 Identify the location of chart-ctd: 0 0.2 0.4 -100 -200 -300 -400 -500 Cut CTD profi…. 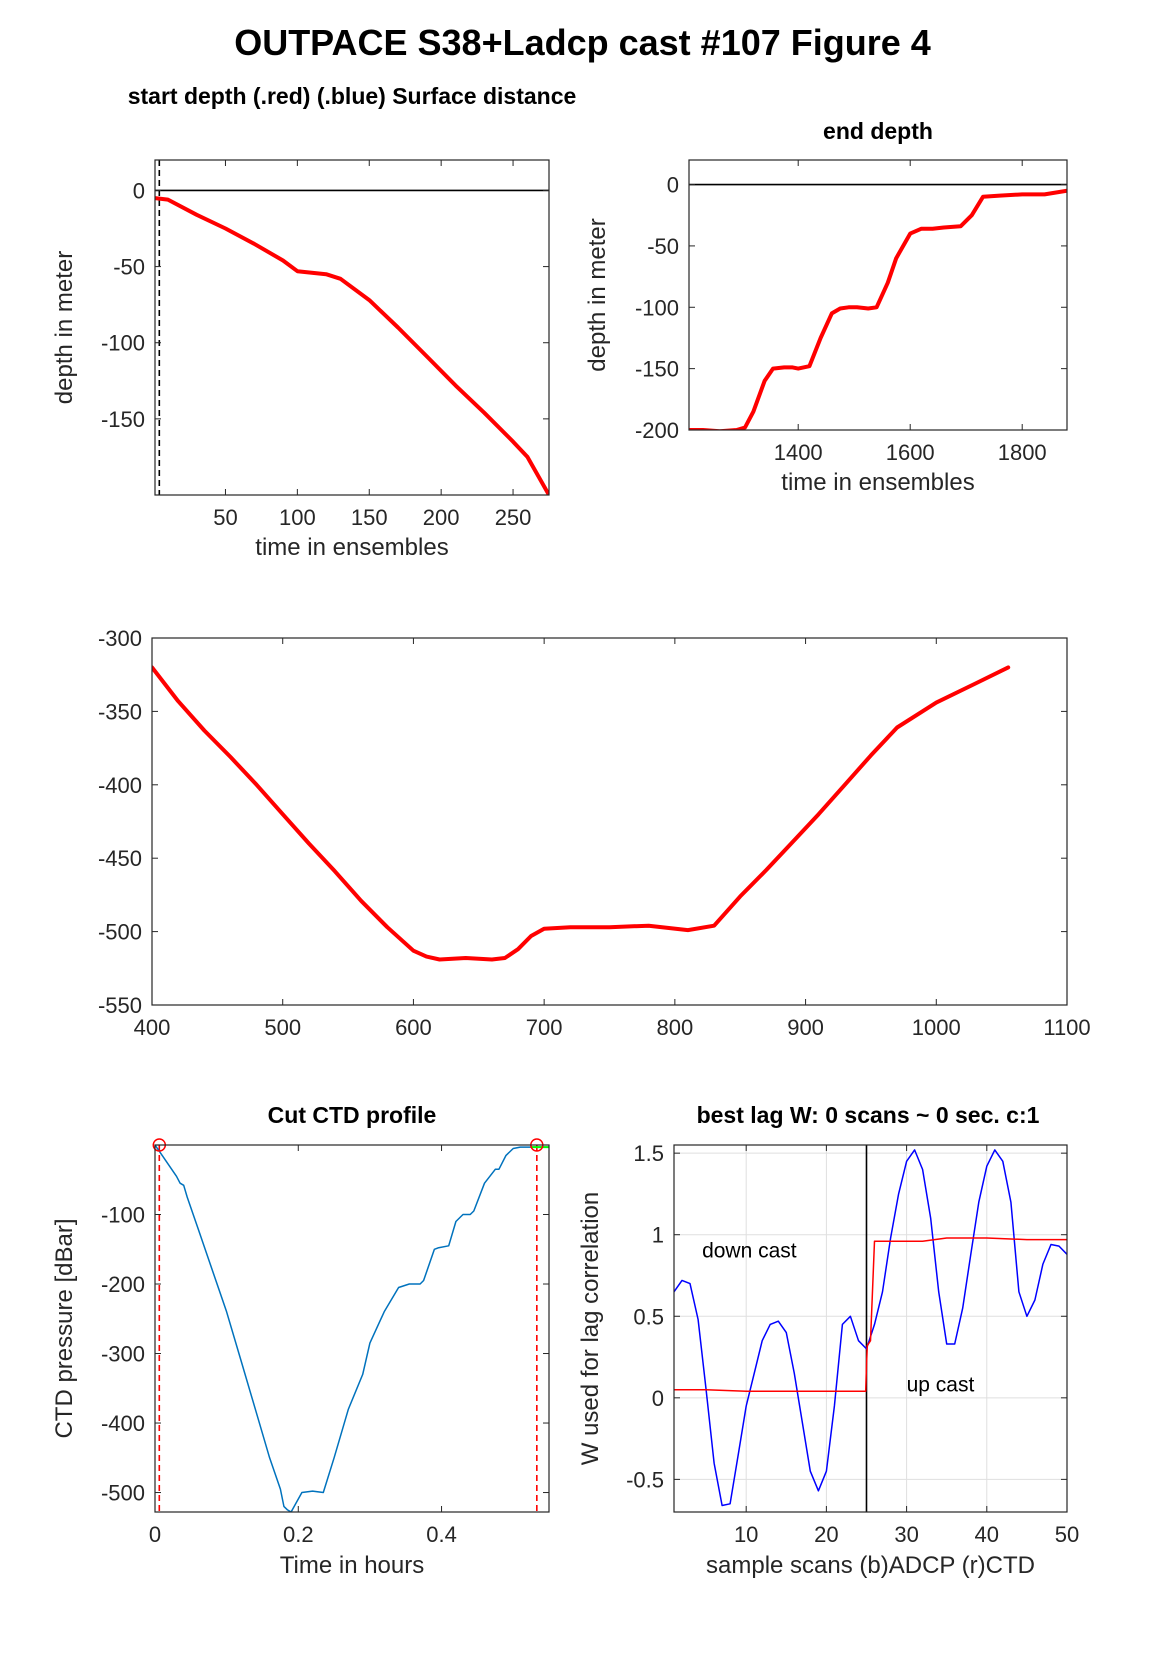
(300, 1340).